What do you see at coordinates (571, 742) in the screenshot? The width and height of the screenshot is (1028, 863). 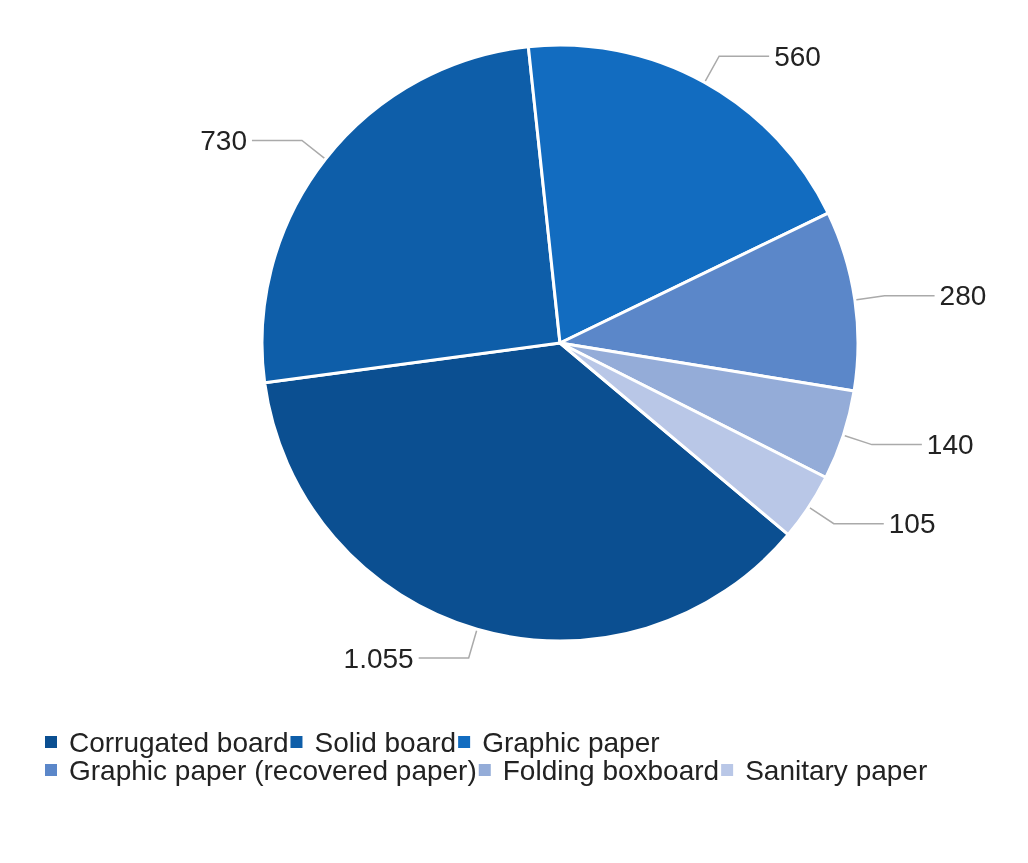 I see `legend-label: Graphic paper` at bounding box center [571, 742].